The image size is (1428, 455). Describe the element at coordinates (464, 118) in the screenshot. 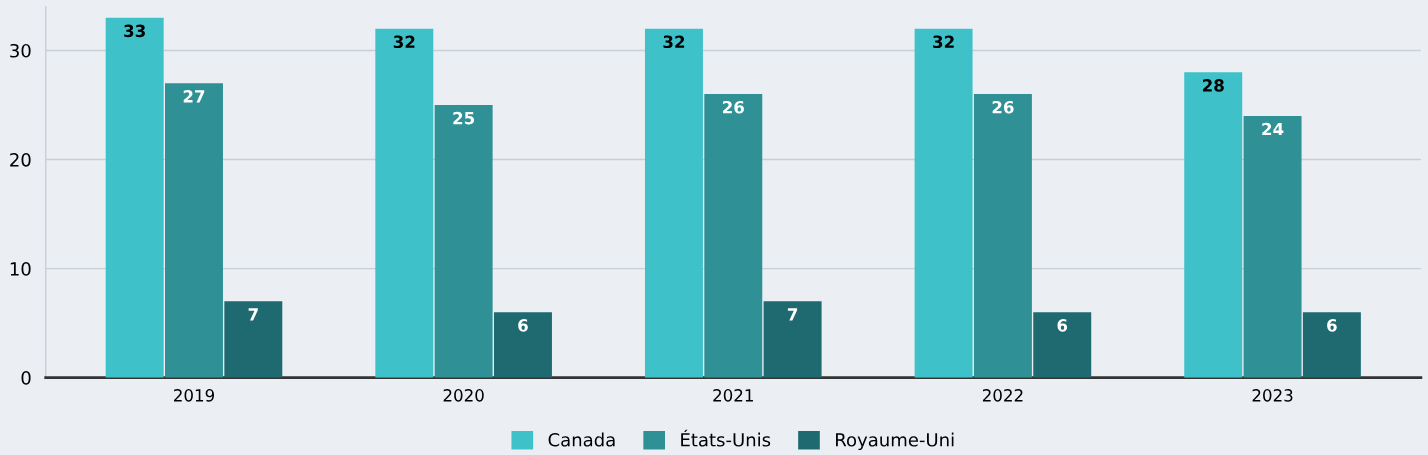

I see `data-label: 25` at that location.